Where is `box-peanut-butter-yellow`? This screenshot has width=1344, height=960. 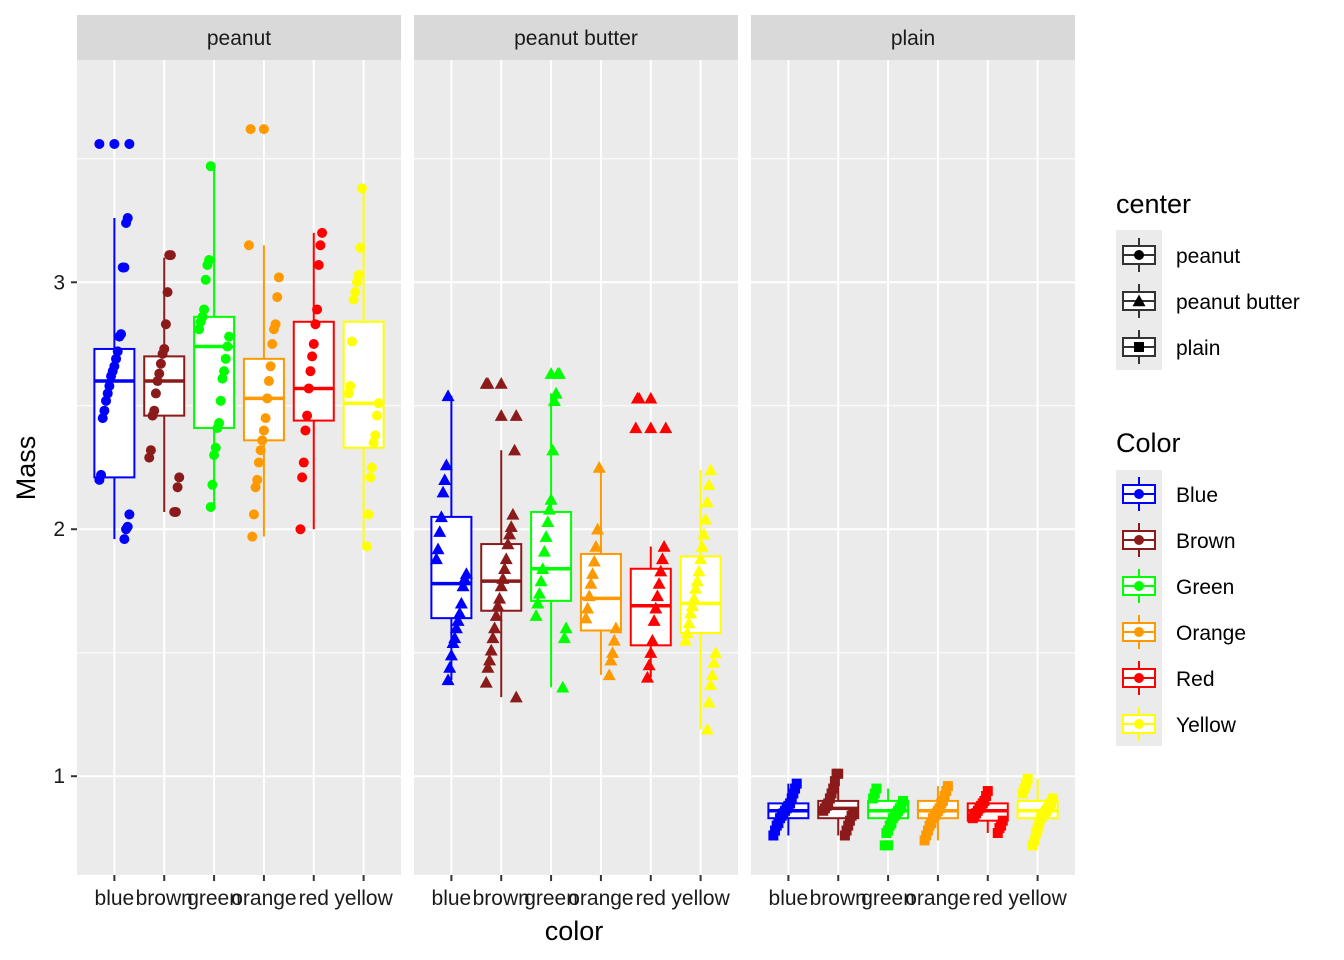 box-peanut-butter-yellow is located at coordinates (701, 599).